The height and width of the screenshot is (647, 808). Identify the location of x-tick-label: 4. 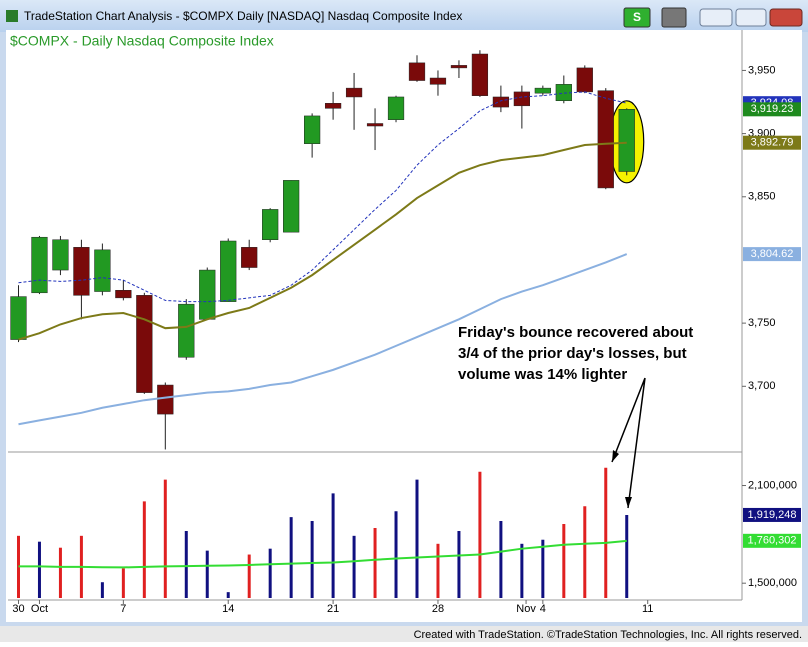
(543, 609).